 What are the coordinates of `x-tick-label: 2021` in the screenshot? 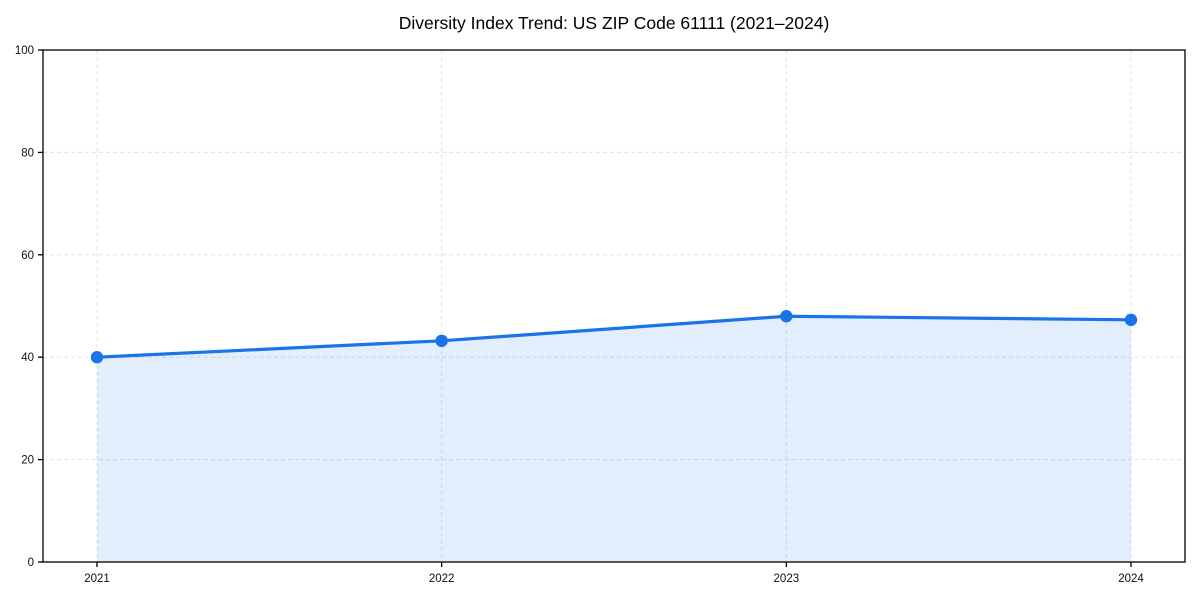 It's located at (97, 579).